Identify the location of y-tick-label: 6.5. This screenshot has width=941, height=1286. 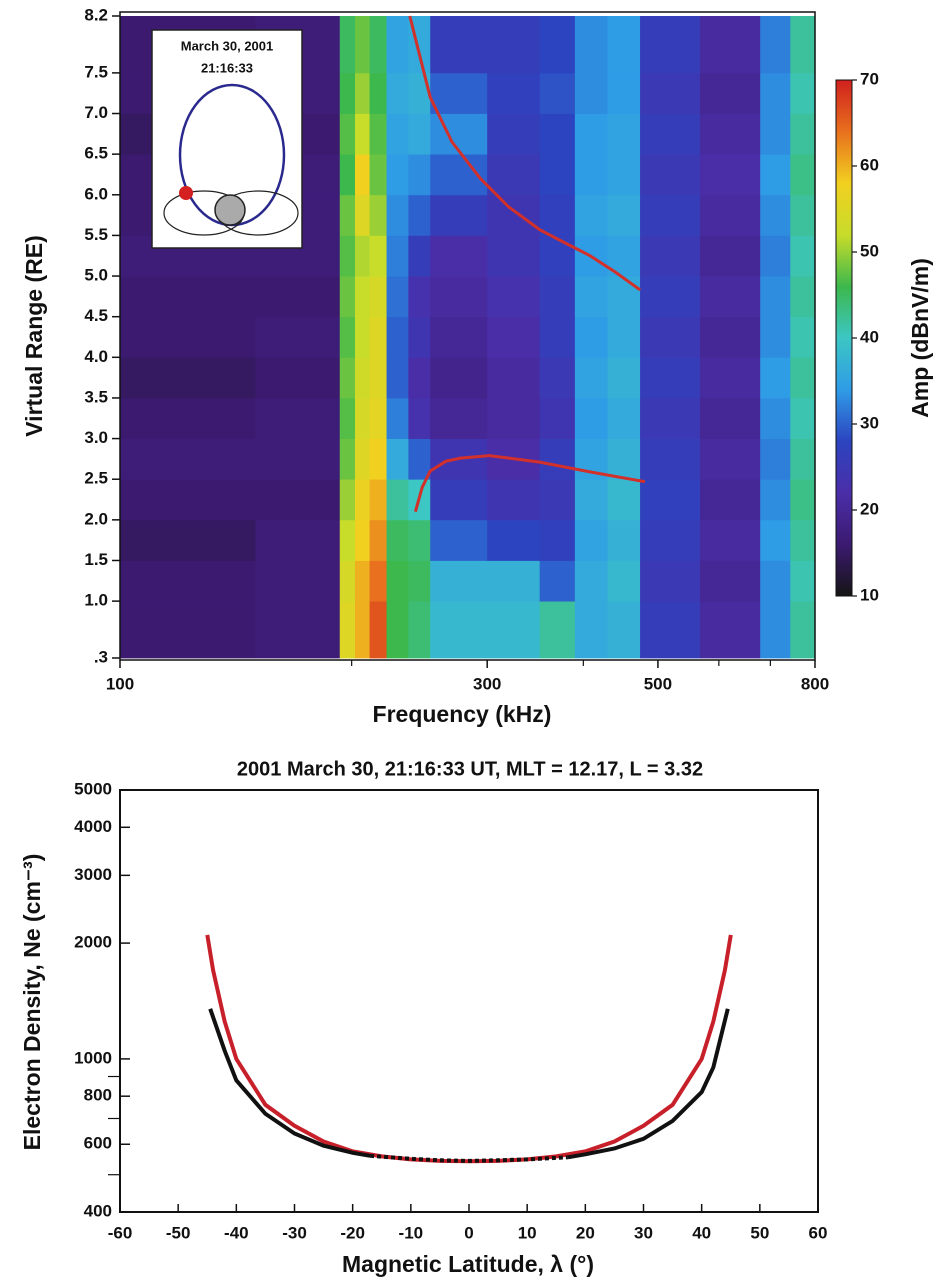
(96, 153).